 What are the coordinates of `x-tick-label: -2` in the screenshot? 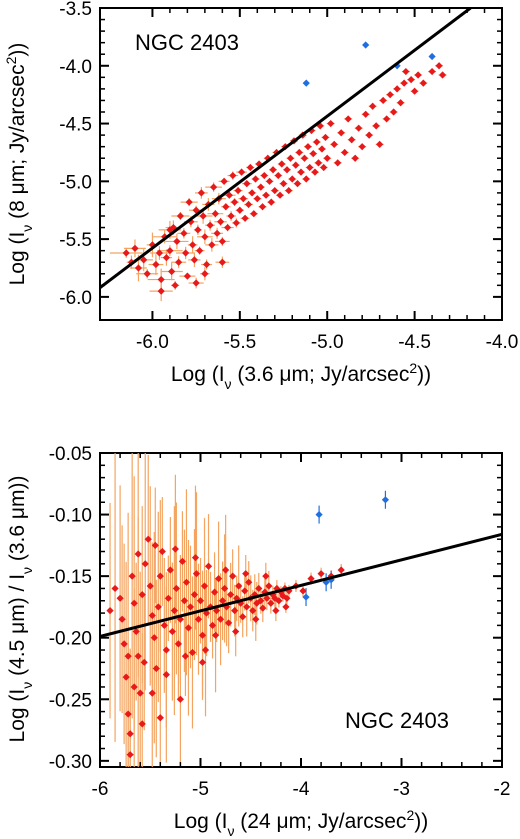 It's located at (502, 789).